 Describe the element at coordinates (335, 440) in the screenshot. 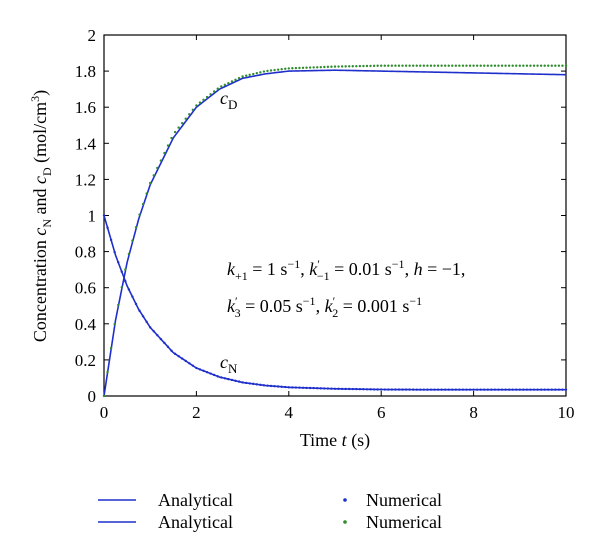

I see `x-axis-label: Time t (s)` at that location.